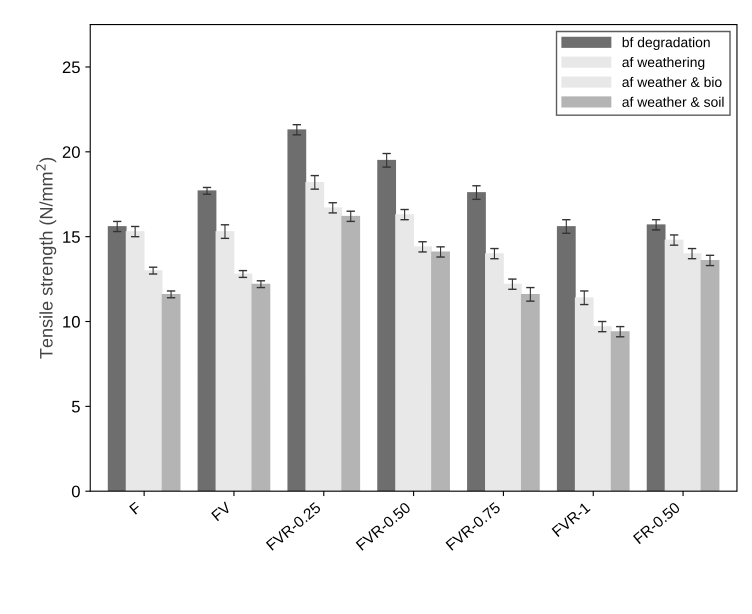  What do you see at coordinates (135, 508) in the screenshot?
I see `x-tick-label: F` at bounding box center [135, 508].